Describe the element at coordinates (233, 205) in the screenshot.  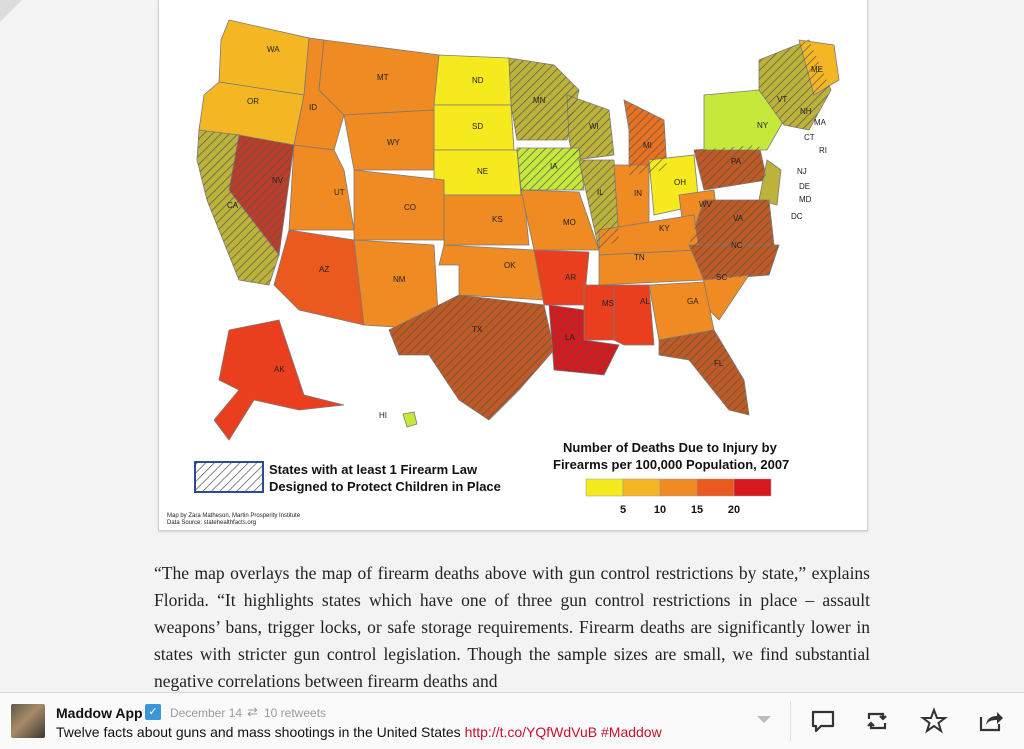
I see `state-label-ca: CA` at that location.